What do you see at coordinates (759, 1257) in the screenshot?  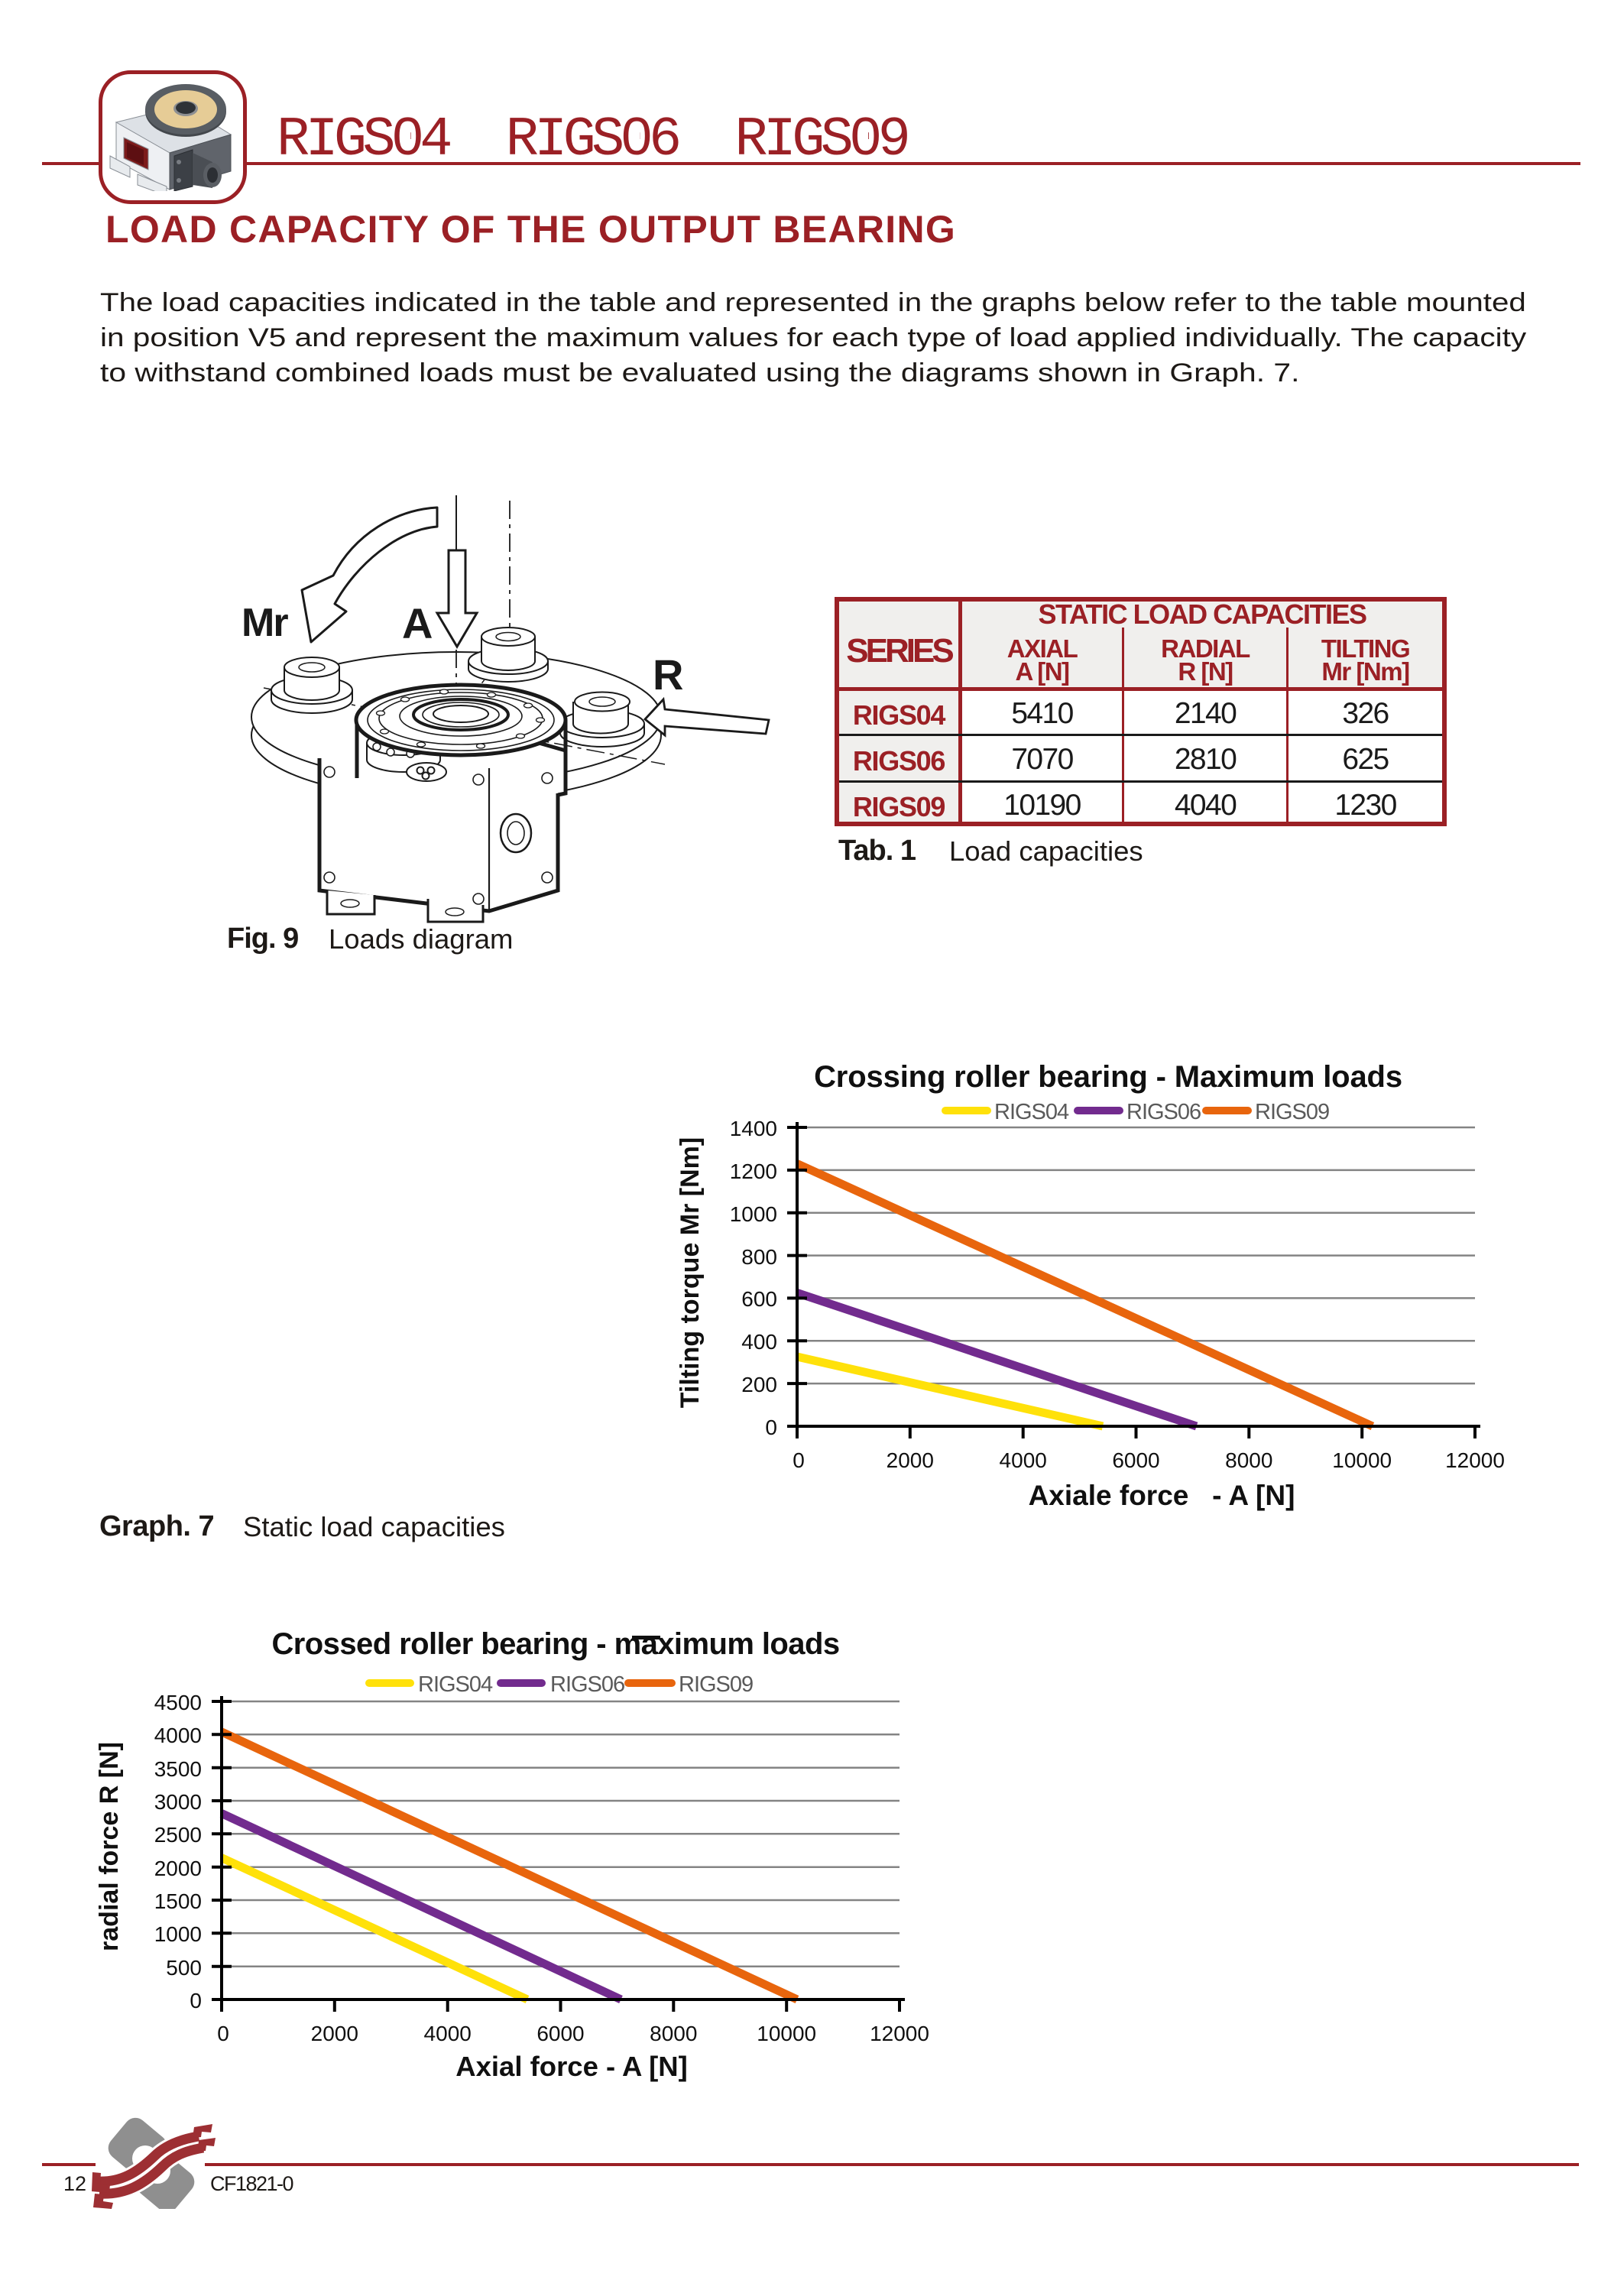 I see `svg-text: 800` at bounding box center [759, 1257].